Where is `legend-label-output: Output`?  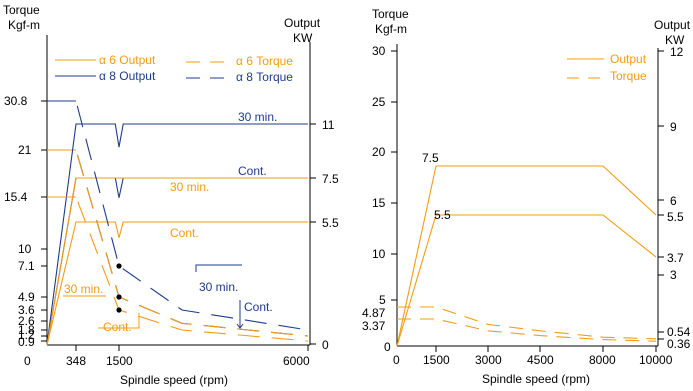
legend-label-output: Output is located at coordinates (628, 59).